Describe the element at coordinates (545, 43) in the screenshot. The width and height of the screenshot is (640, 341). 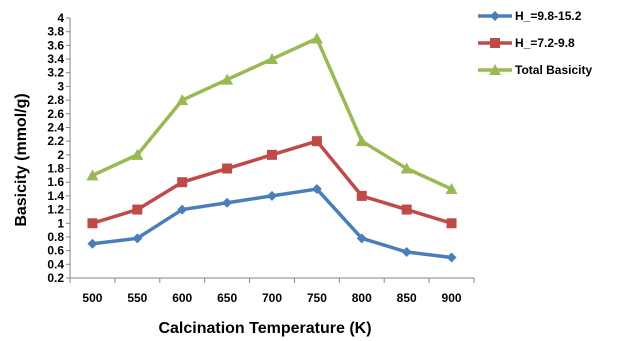
I see `legend-label-2: H_=7.2-9.8` at that location.